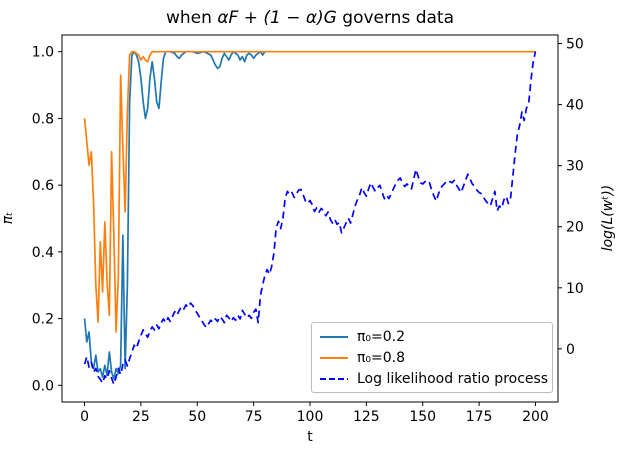  Describe the element at coordinates (310, 437) in the screenshot. I see `x-axis-label: t` at that location.